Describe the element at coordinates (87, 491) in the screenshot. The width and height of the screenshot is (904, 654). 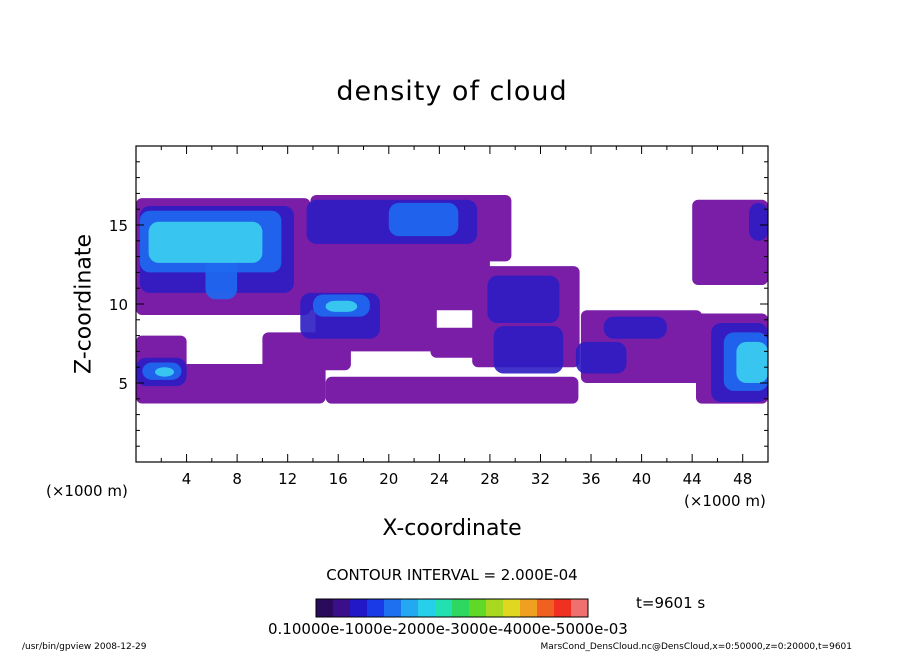
I see `y-axis-unit: (×1000 m)` at that location.